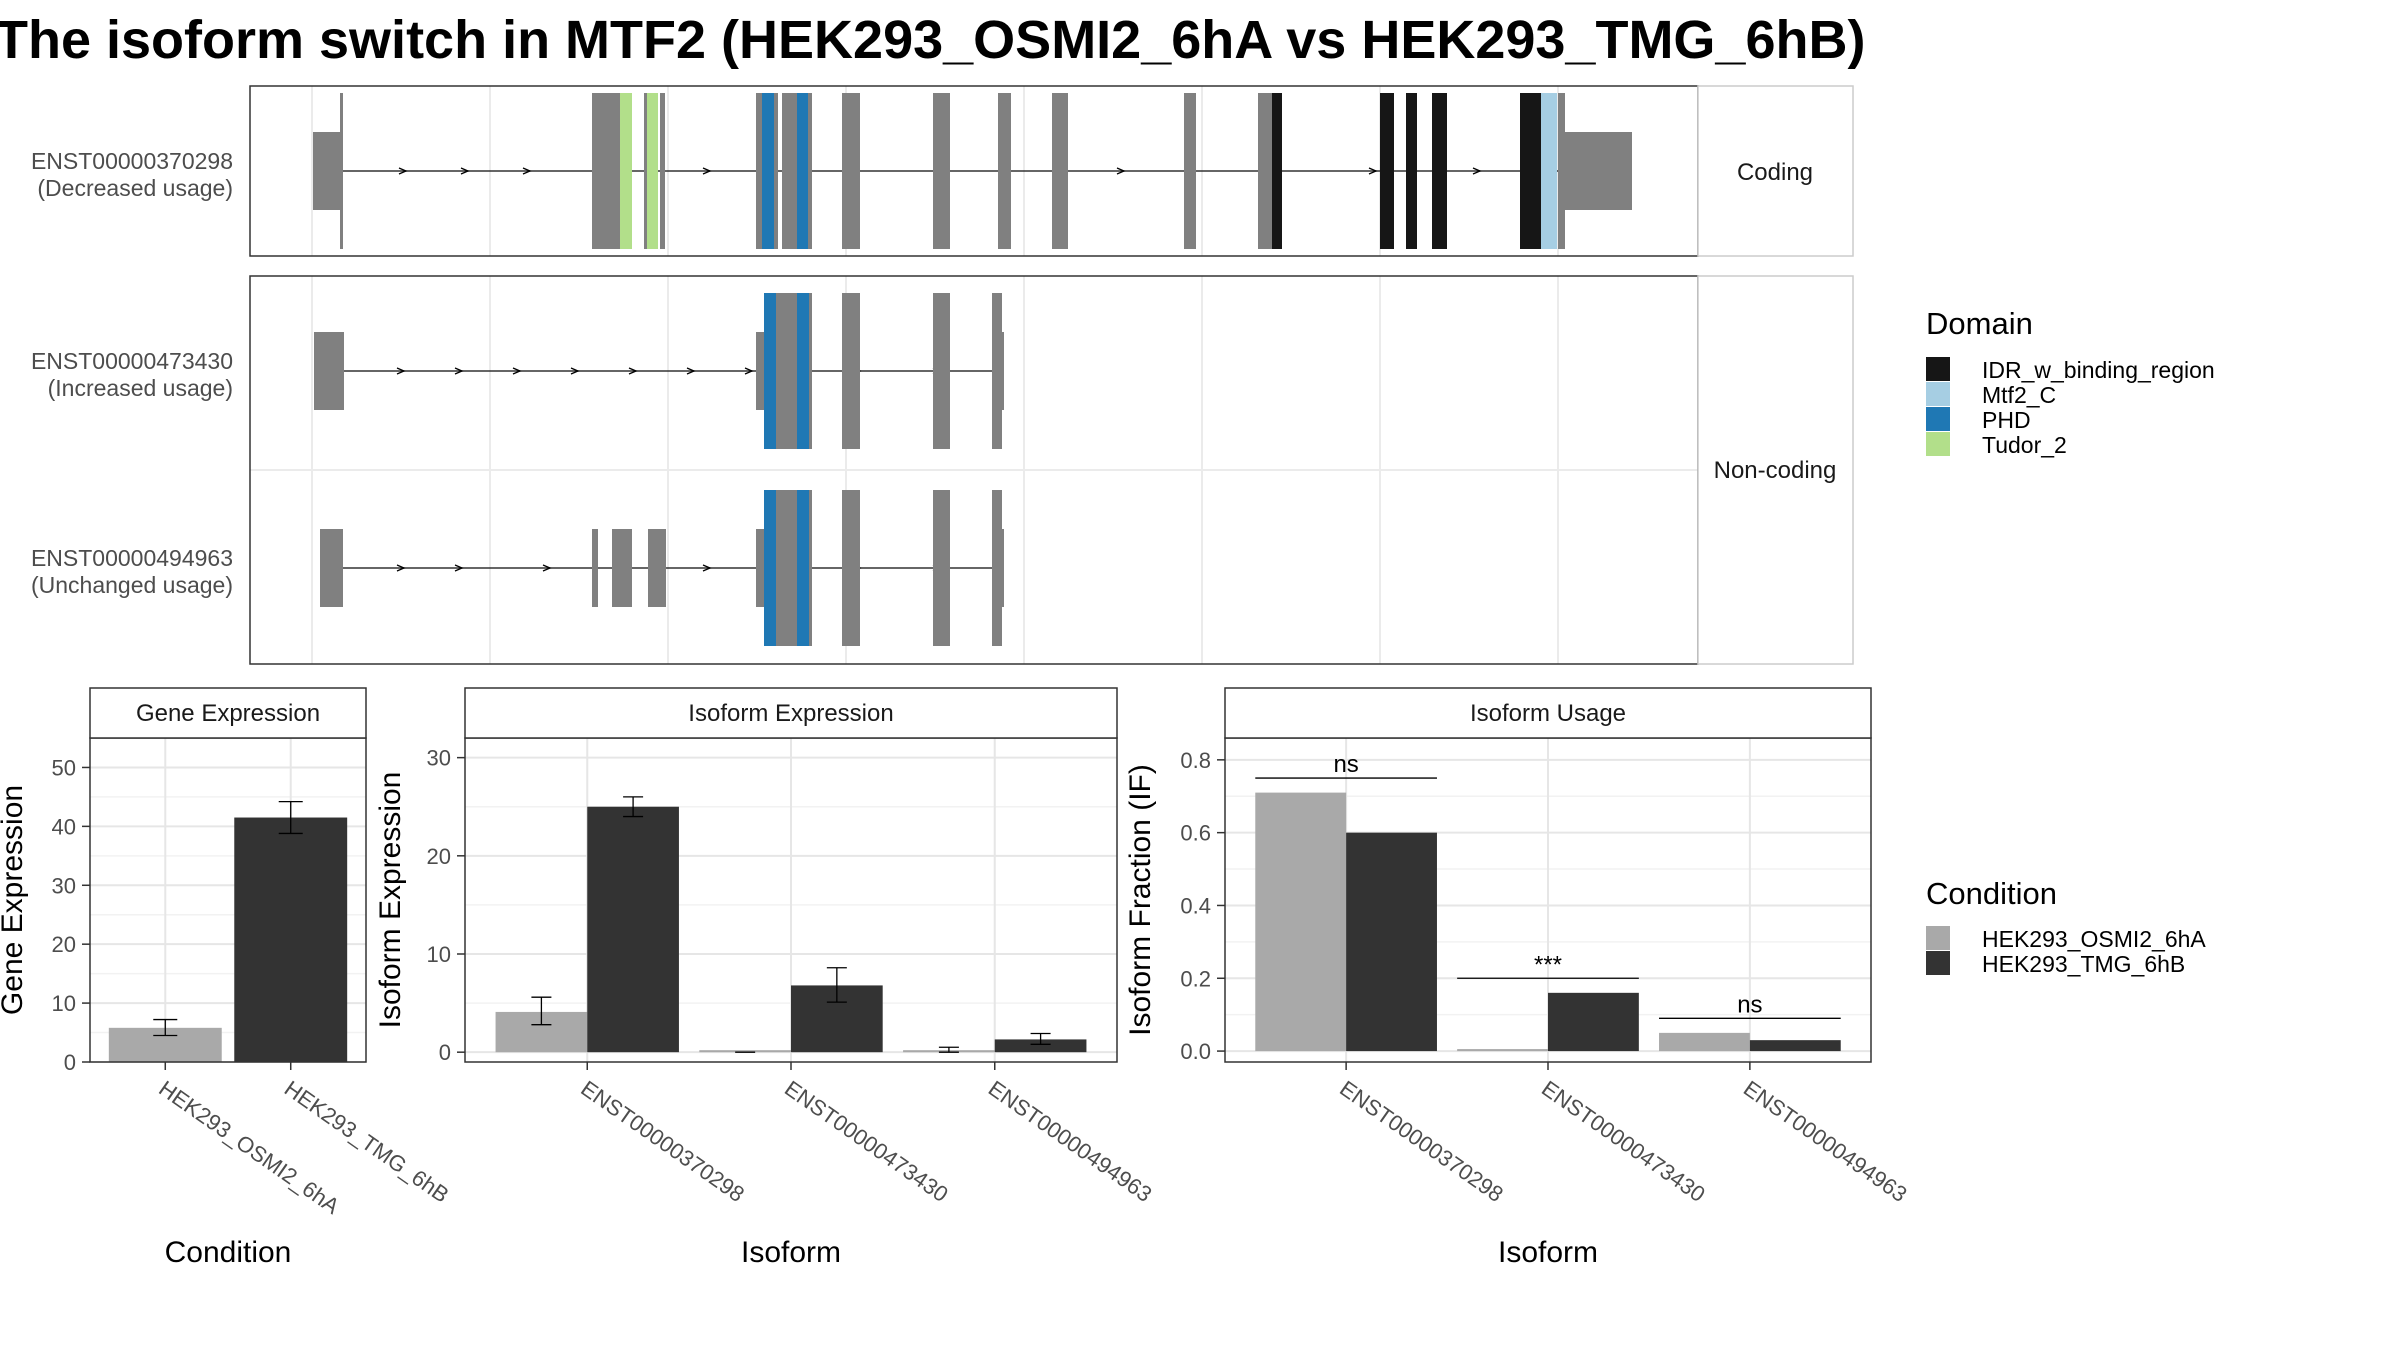 This screenshot has width=2400, height=1350. Describe the element at coordinates (1938, 419) in the screenshot. I see `legend-key-phd` at that location.